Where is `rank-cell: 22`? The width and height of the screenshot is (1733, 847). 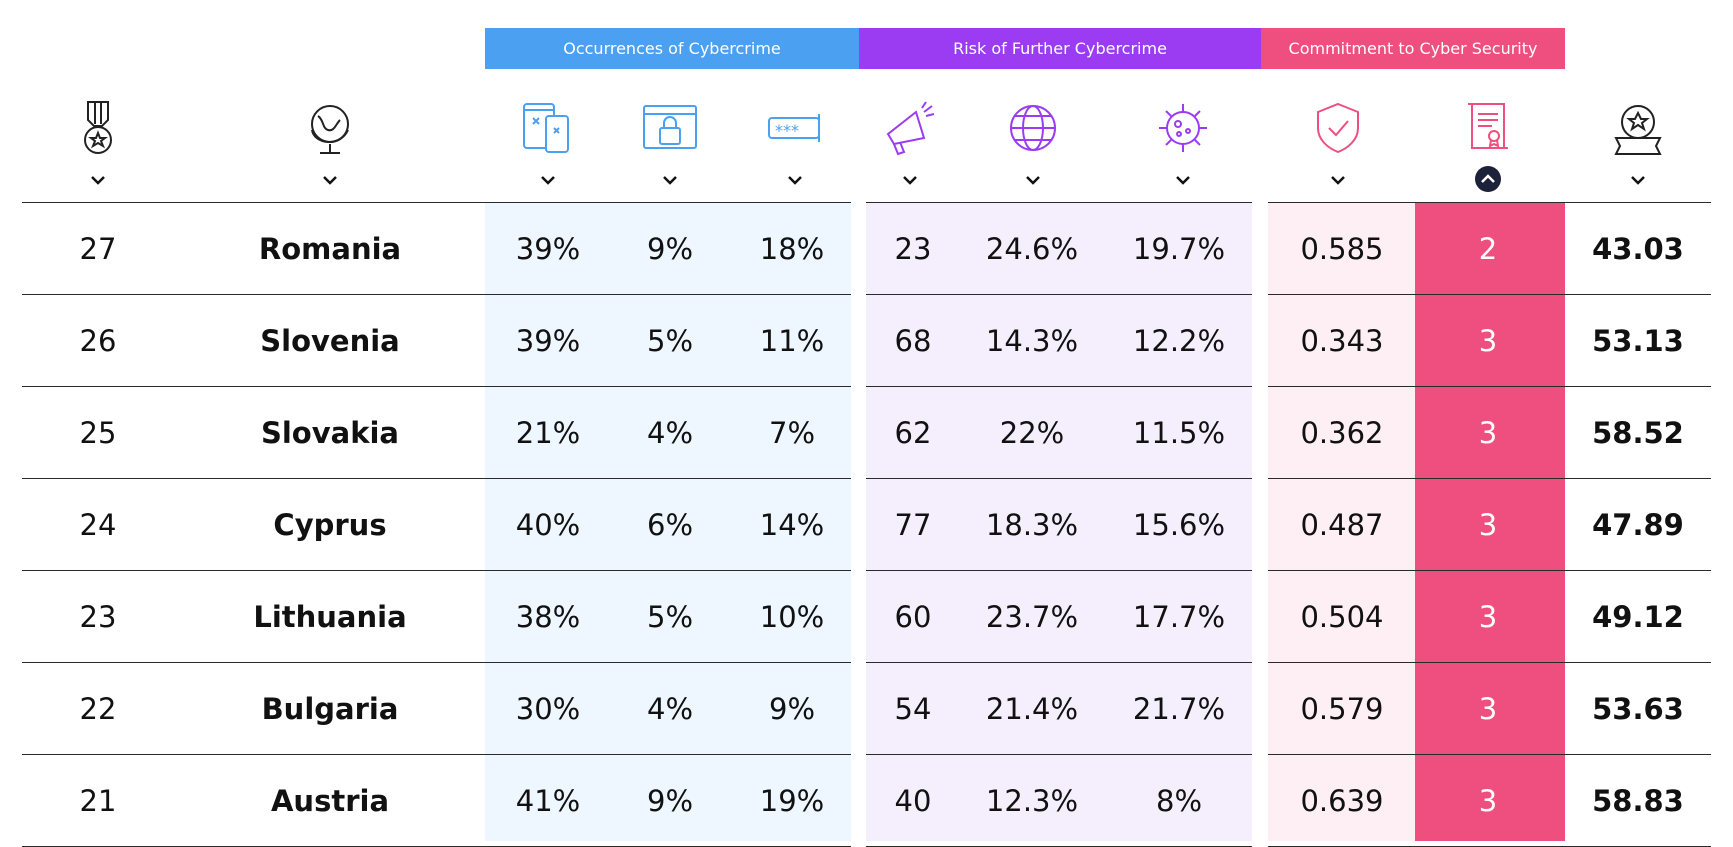
rank-cell: 22 is located at coordinates (98, 709).